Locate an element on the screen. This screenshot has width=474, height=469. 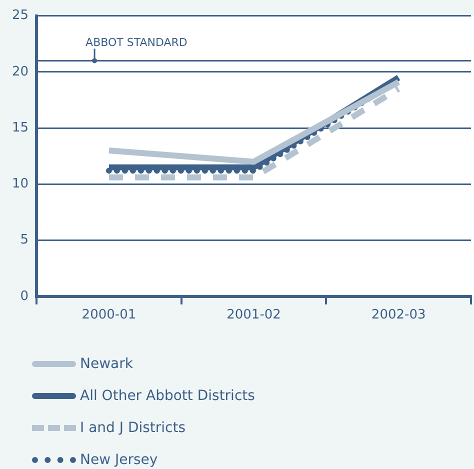
legend-label: All Other Abbott Districts is located at coordinates (167, 396).